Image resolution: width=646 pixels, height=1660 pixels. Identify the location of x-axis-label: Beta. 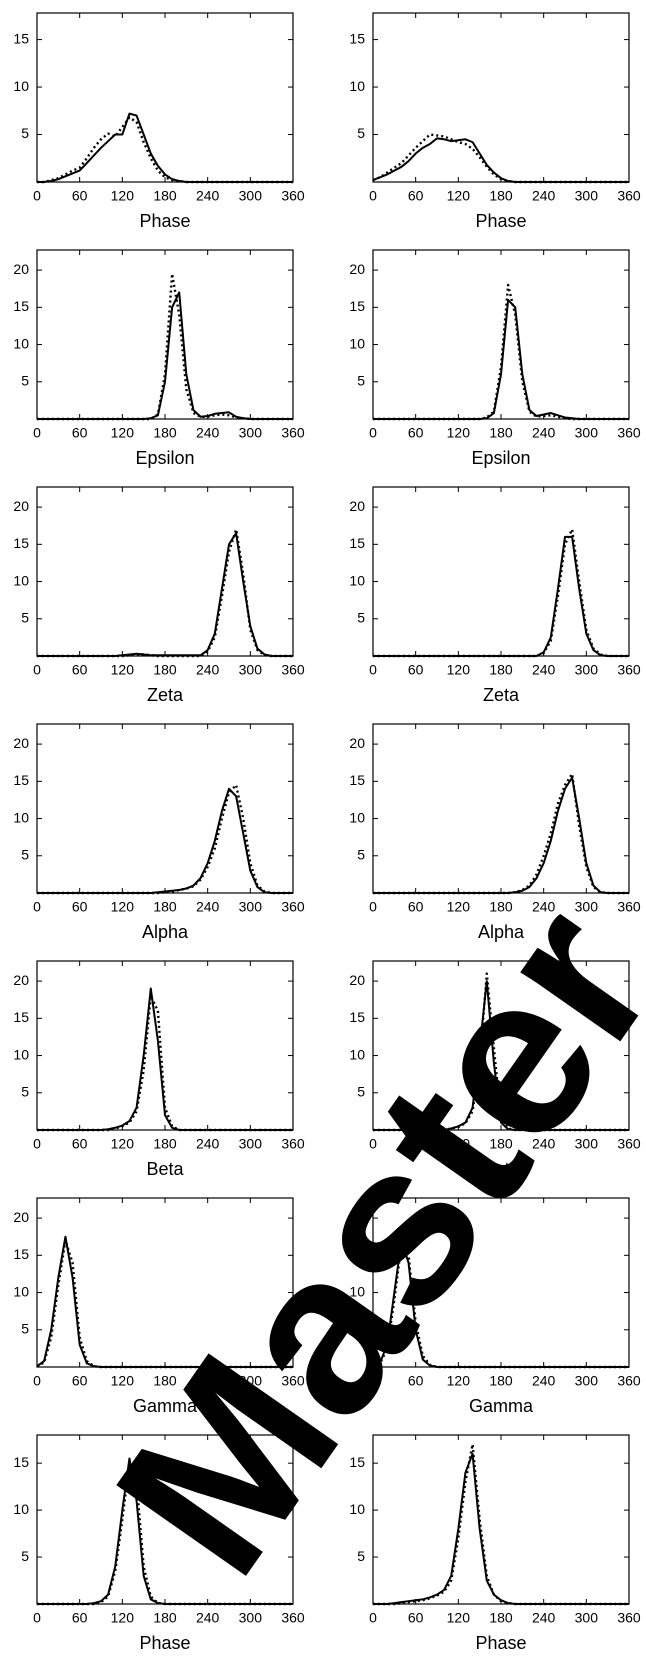
(501, 1169).